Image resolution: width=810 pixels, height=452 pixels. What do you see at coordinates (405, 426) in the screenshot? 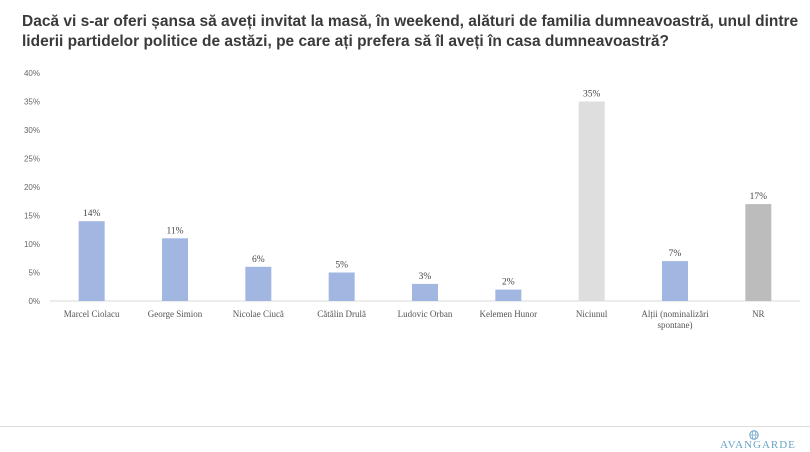
I see `footer-divider` at bounding box center [405, 426].